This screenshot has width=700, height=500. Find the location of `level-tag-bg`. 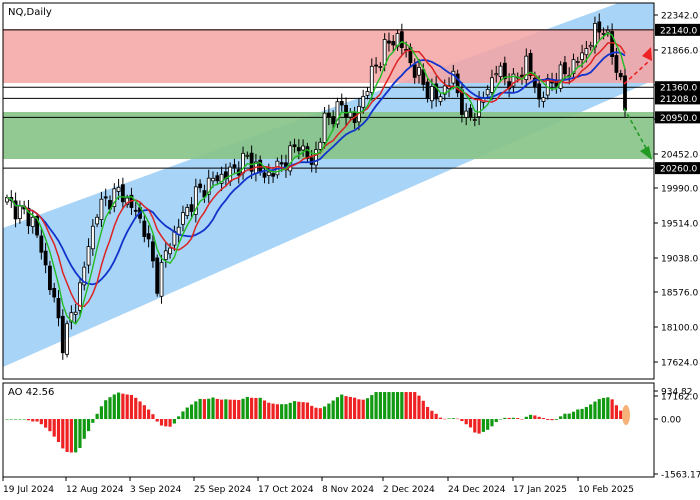

level-tag-bg is located at coordinates (677, 98).